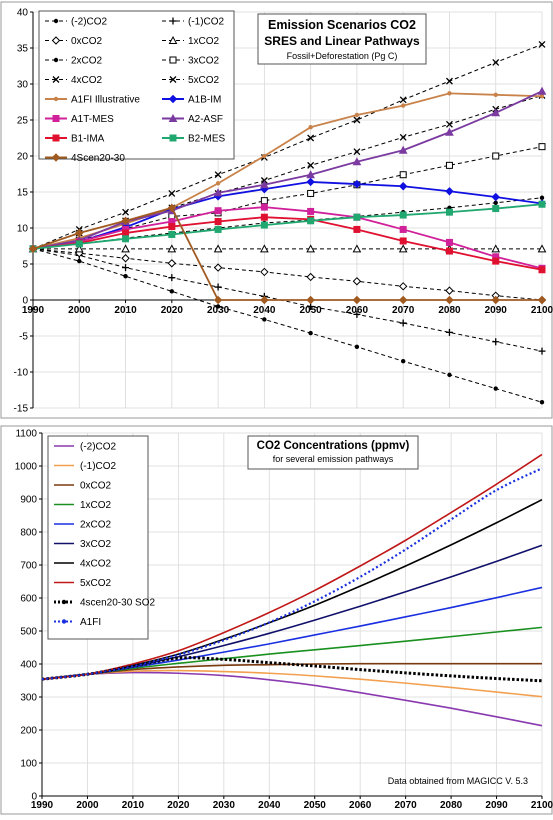  Describe the element at coordinates (342, 41) in the screenshot. I see `chart-subtitle: SRES and Linear Pathways` at that location.